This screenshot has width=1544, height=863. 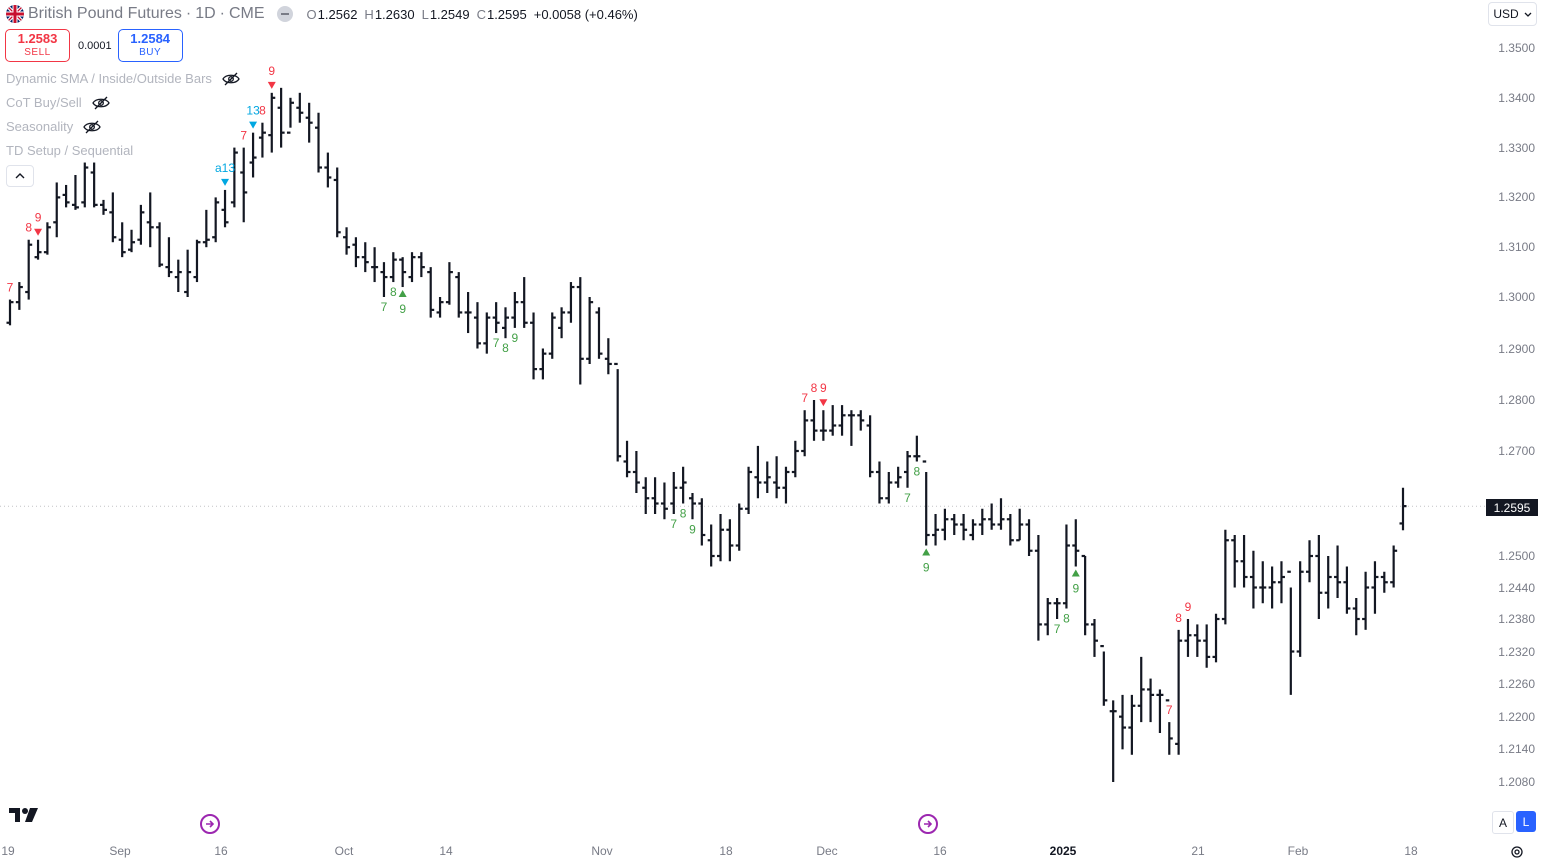 I want to click on indicator-legend-seasonality: Seasonality, so click(x=53, y=126).